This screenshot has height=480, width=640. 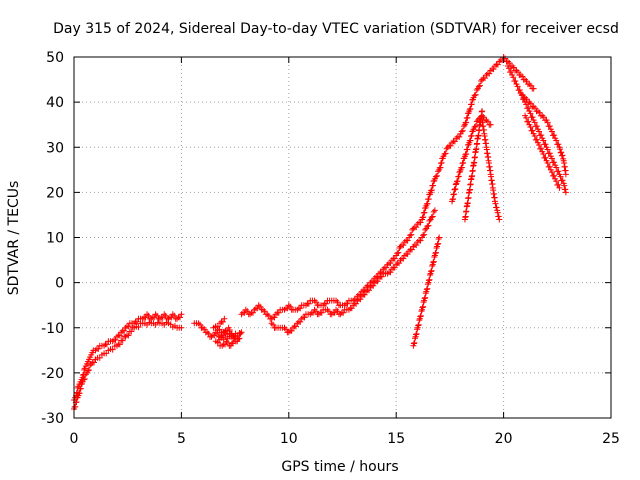 What do you see at coordinates (55, 239) in the screenshot?
I see `y-tick-label: 10` at bounding box center [55, 239].